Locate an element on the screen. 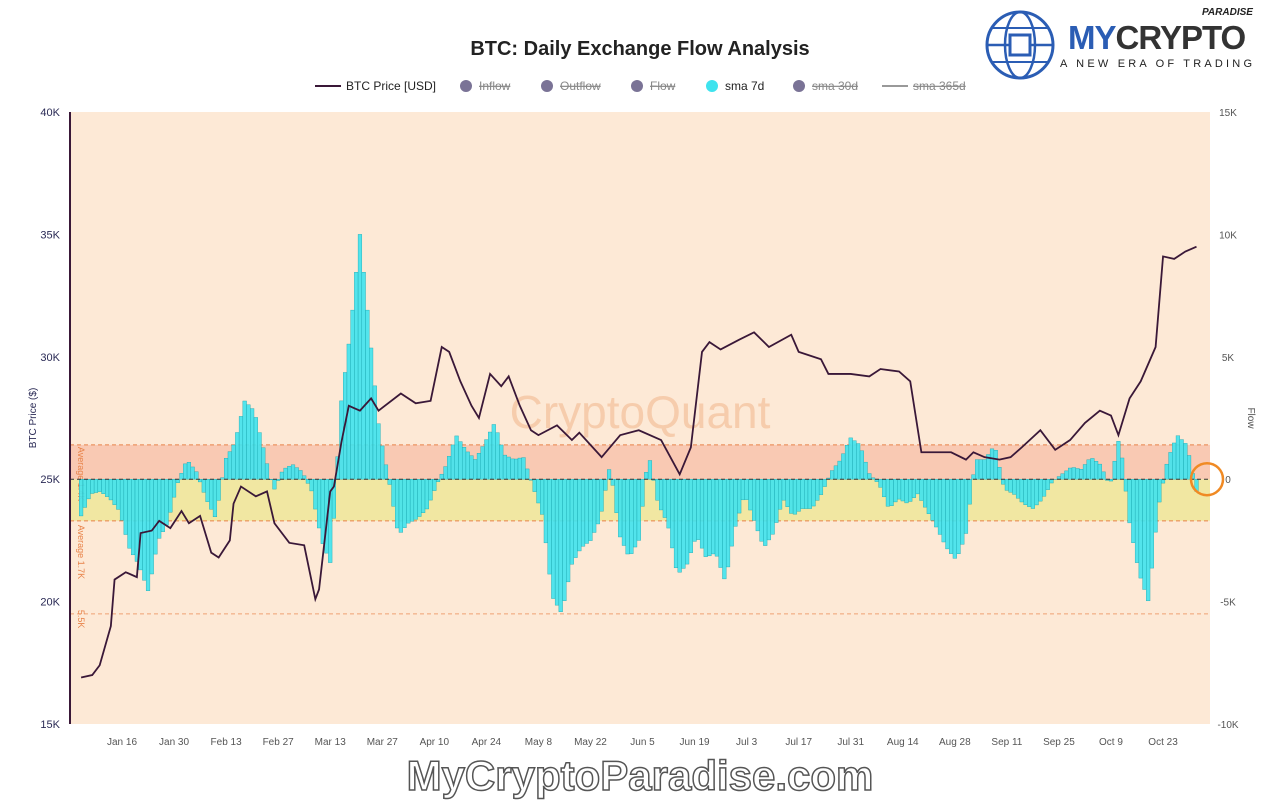  logo-my: MY is located at coordinates (1092, 37).